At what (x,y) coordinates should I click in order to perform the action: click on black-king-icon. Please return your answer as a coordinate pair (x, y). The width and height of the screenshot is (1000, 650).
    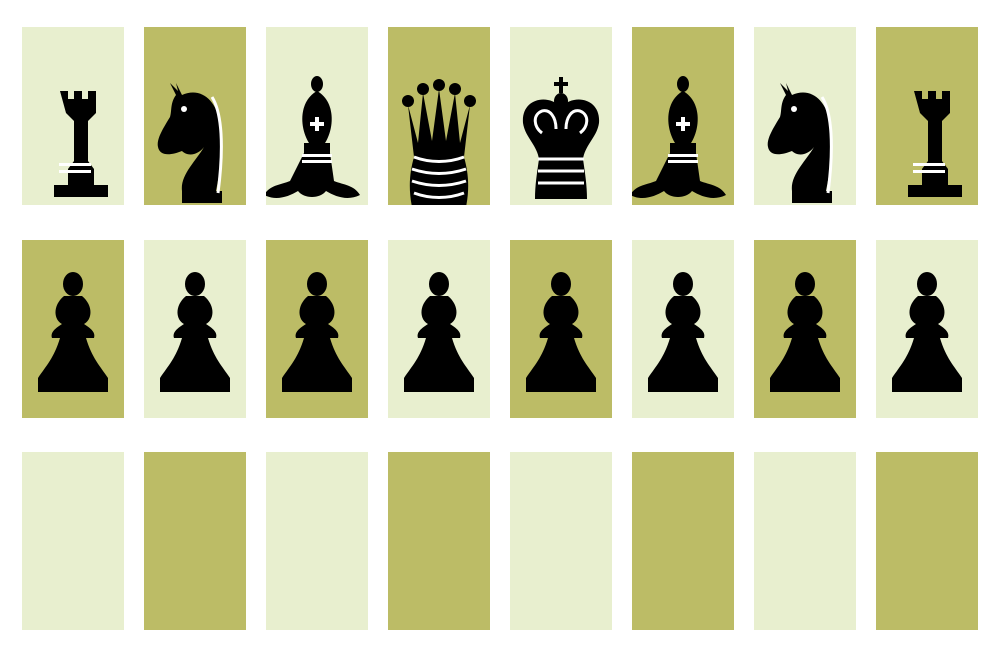
    Looking at the image, I should click on (561, 116).